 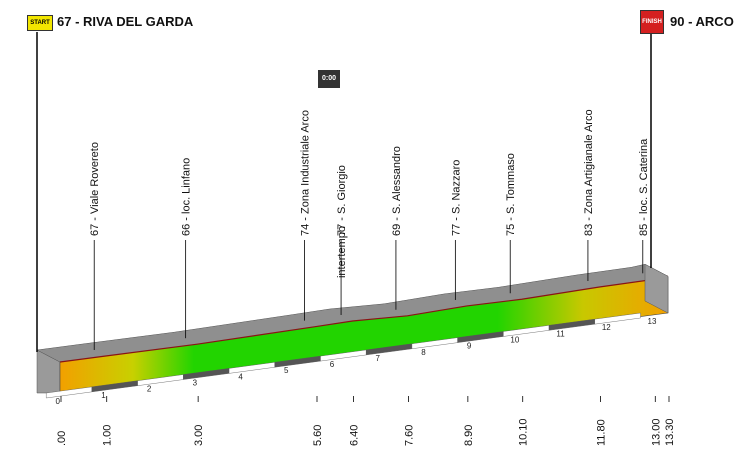 I want to click on km-label: 13.00, so click(x=656, y=432).